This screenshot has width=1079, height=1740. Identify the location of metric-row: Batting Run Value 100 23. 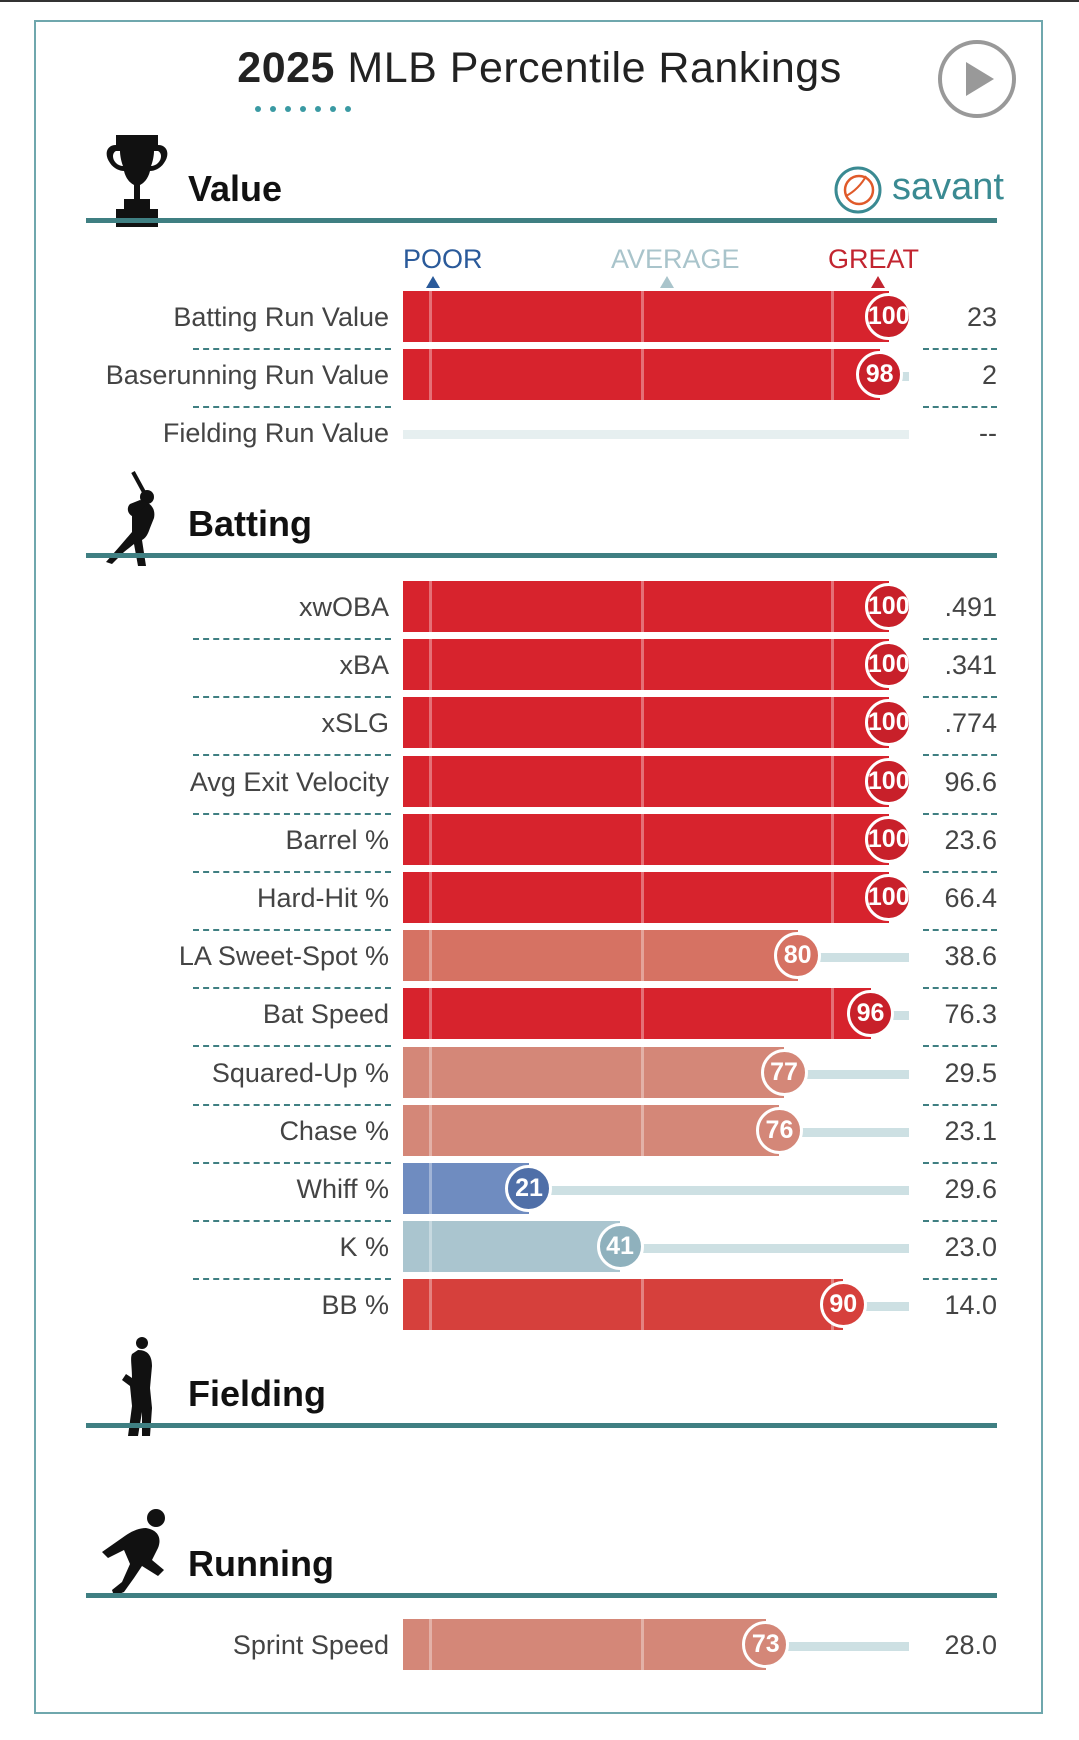
(539, 319).